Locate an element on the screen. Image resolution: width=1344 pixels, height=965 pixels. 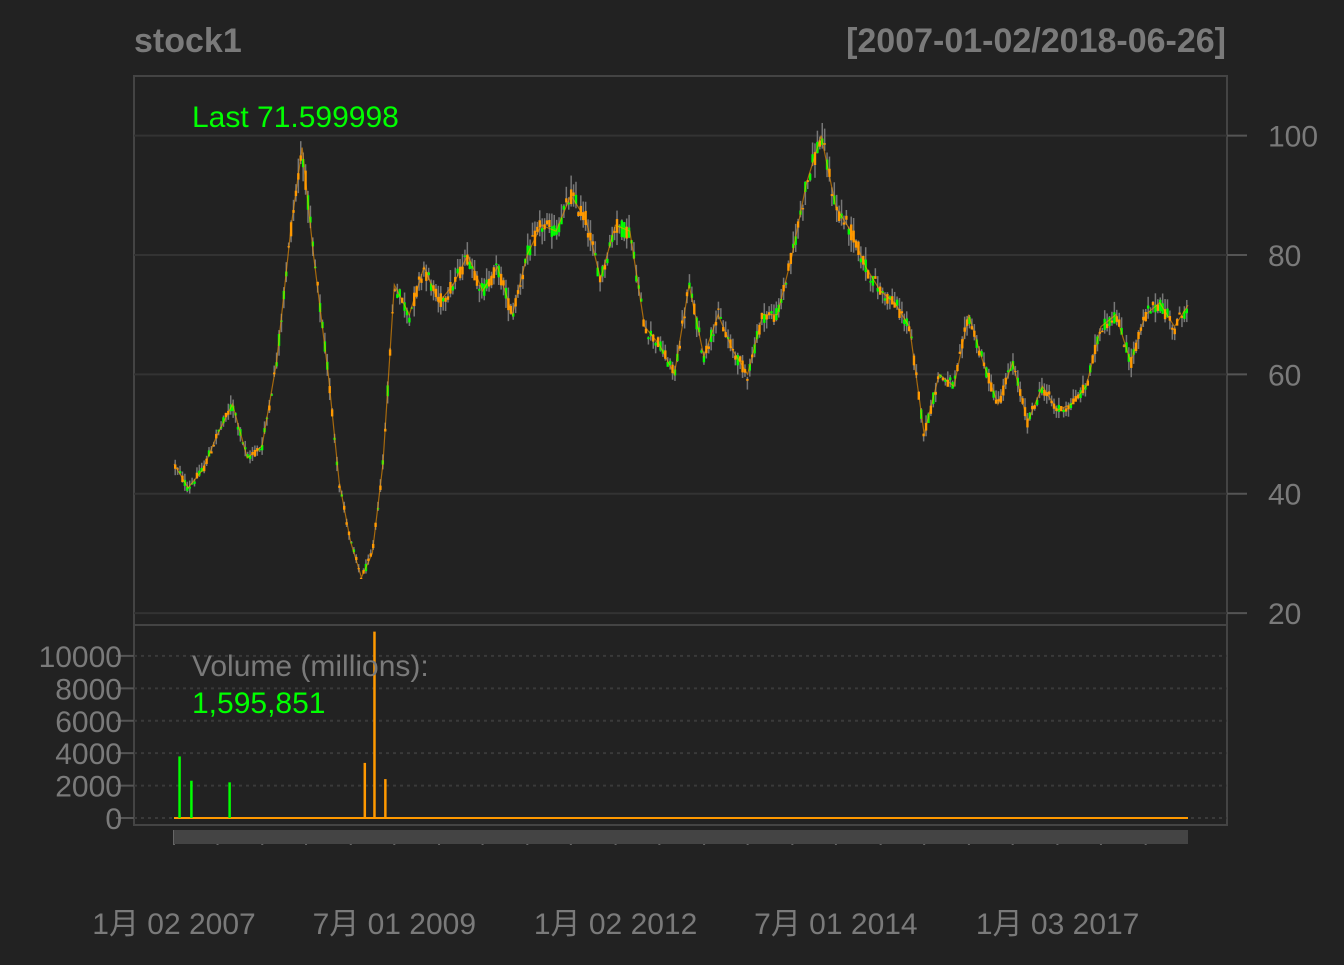
price-axis: 20 40 60 80 100 is located at coordinates (1272, 376).